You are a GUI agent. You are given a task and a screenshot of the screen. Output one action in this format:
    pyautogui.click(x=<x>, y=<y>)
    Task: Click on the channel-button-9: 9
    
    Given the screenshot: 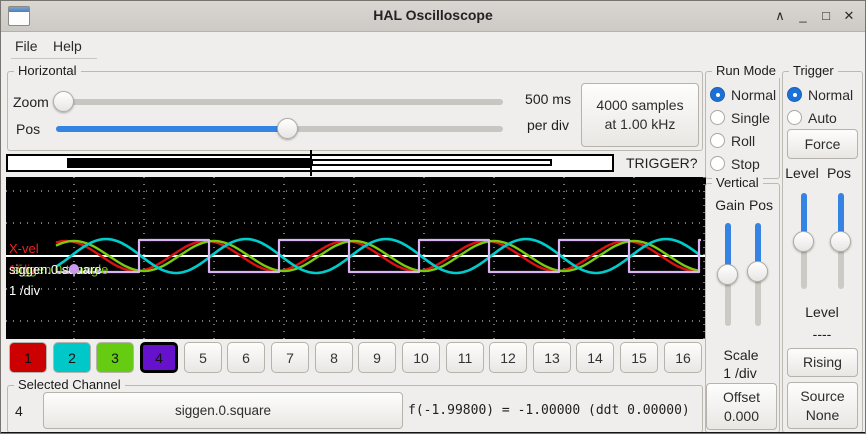 What is the action you would take?
    pyautogui.click(x=377, y=357)
    